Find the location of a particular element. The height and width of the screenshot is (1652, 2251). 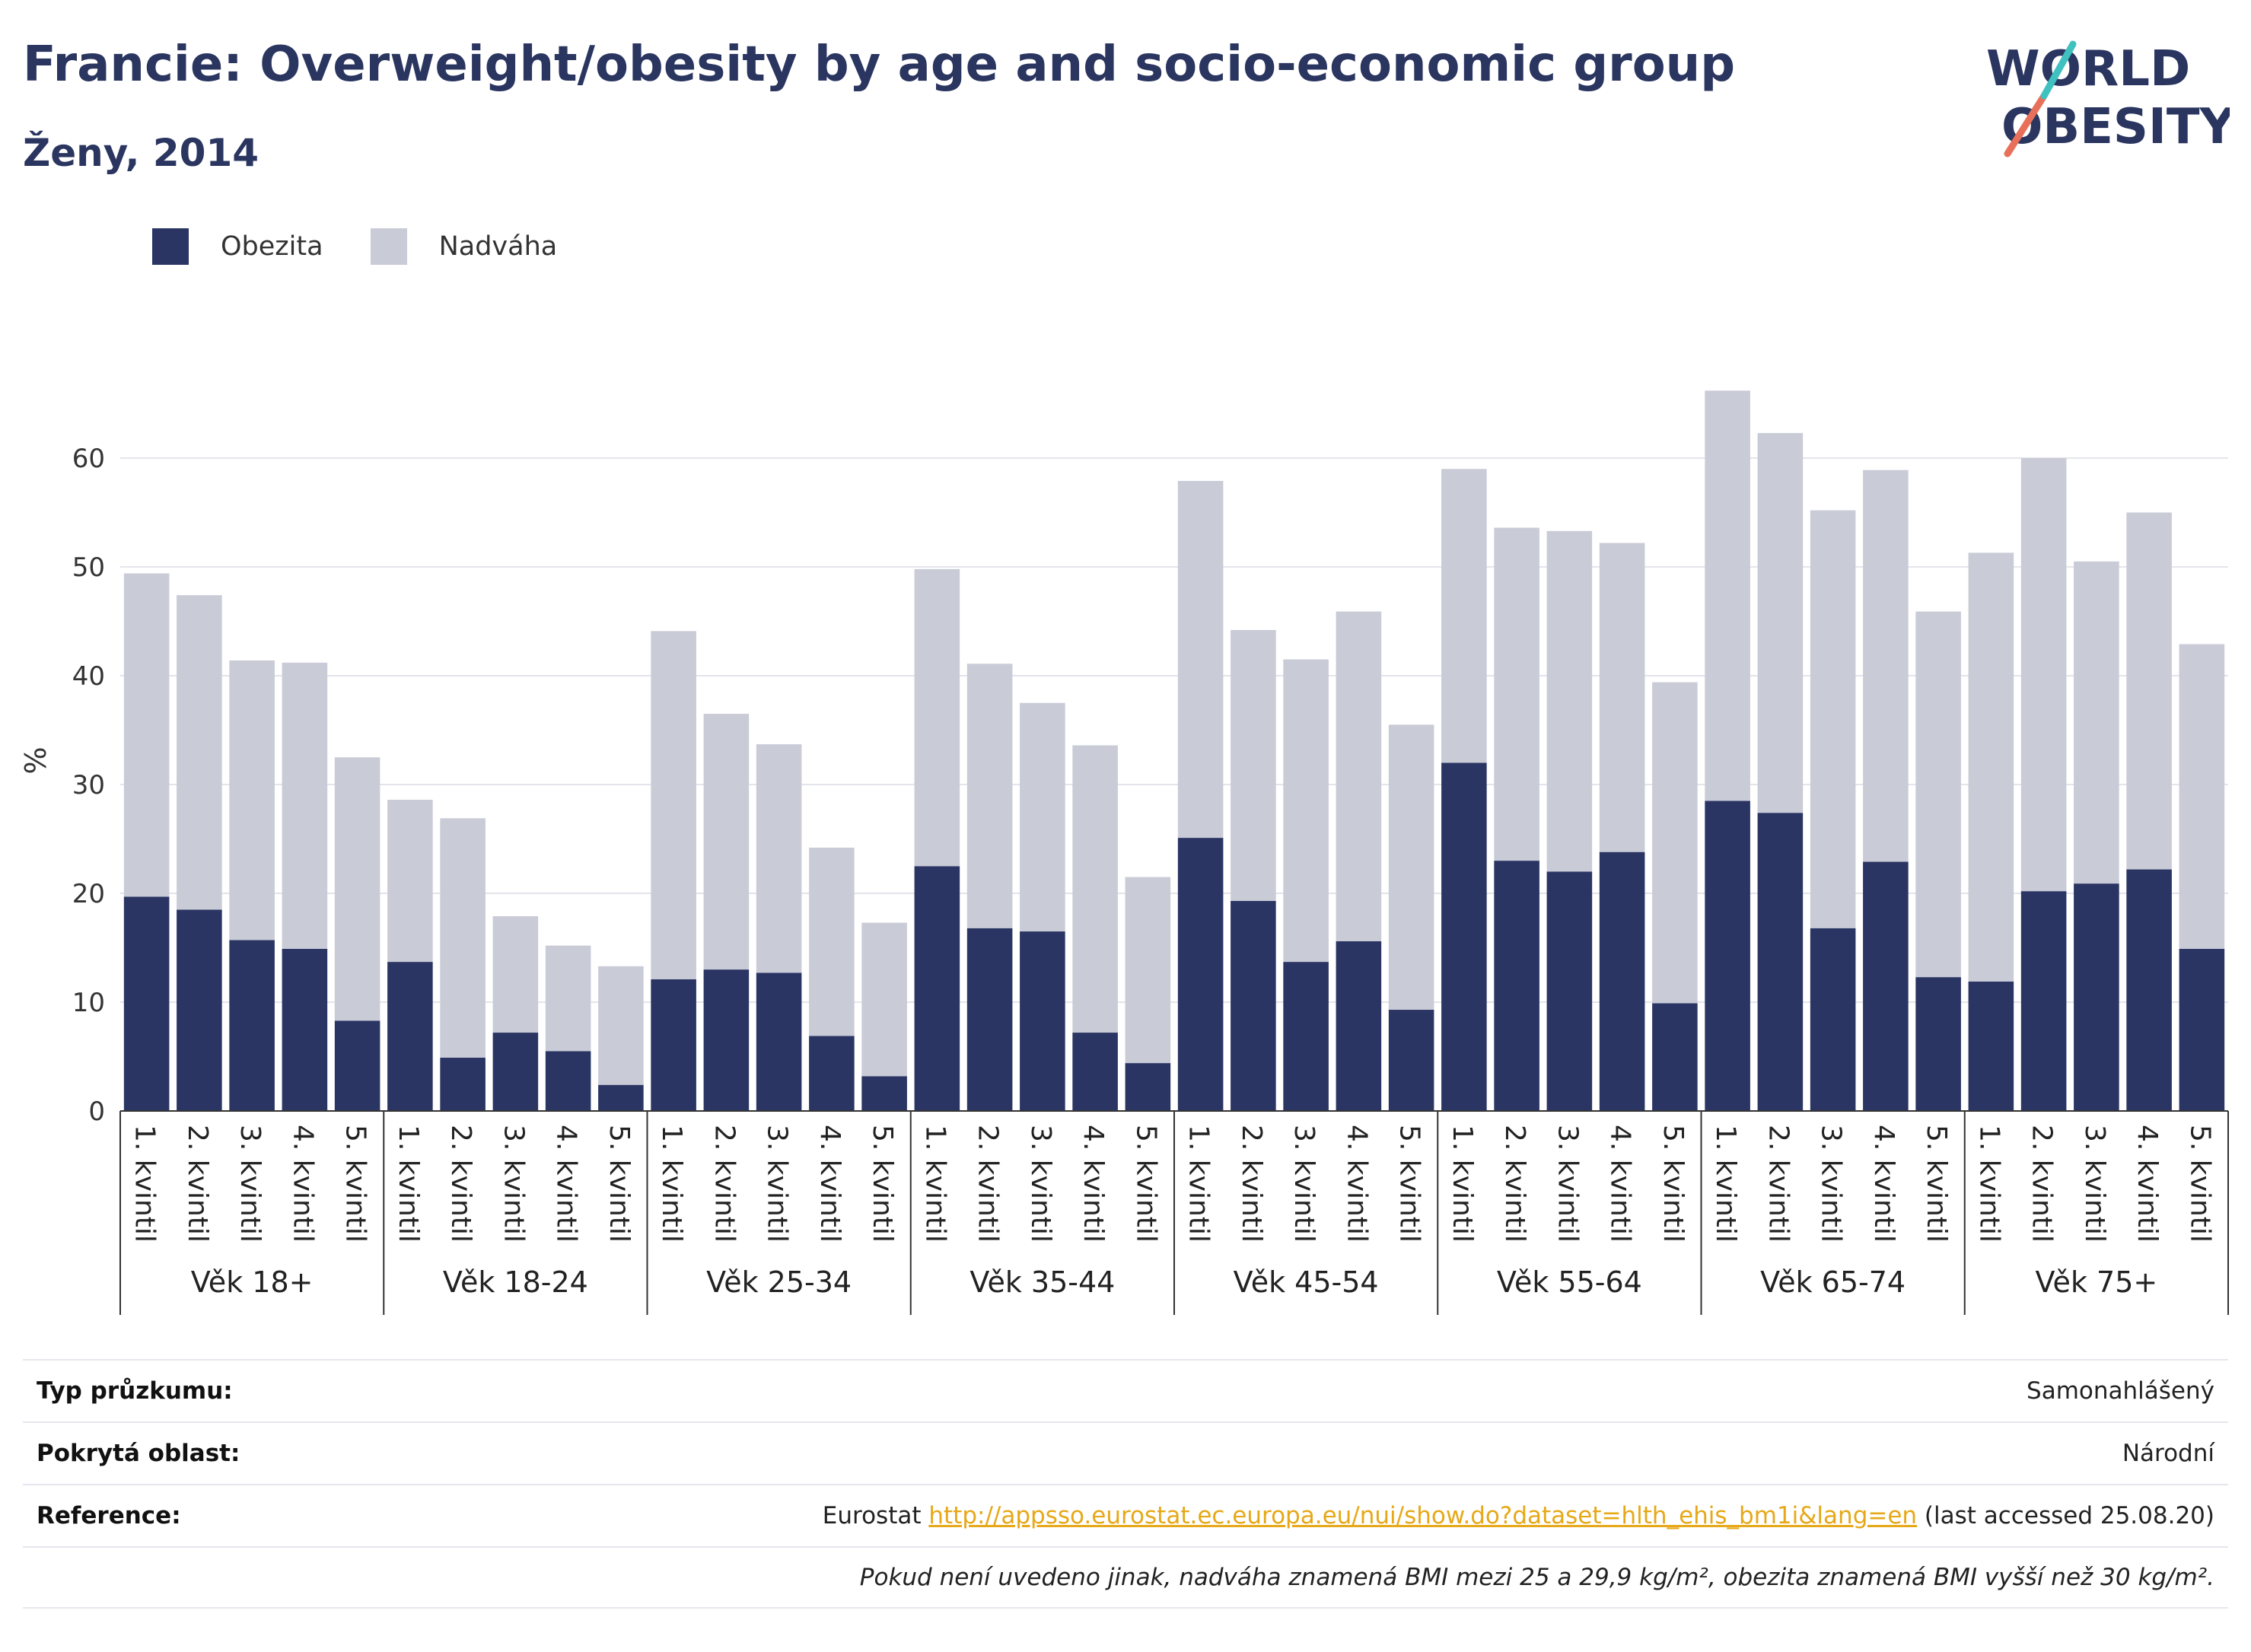

y-tick-label: 40 is located at coordinates (88, 676).